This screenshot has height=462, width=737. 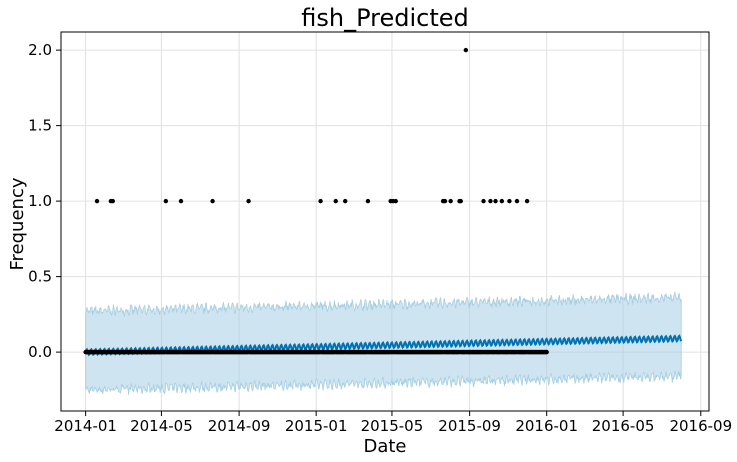 I want to click on y-tick-label: 0.5, so click(x=40, y=277).